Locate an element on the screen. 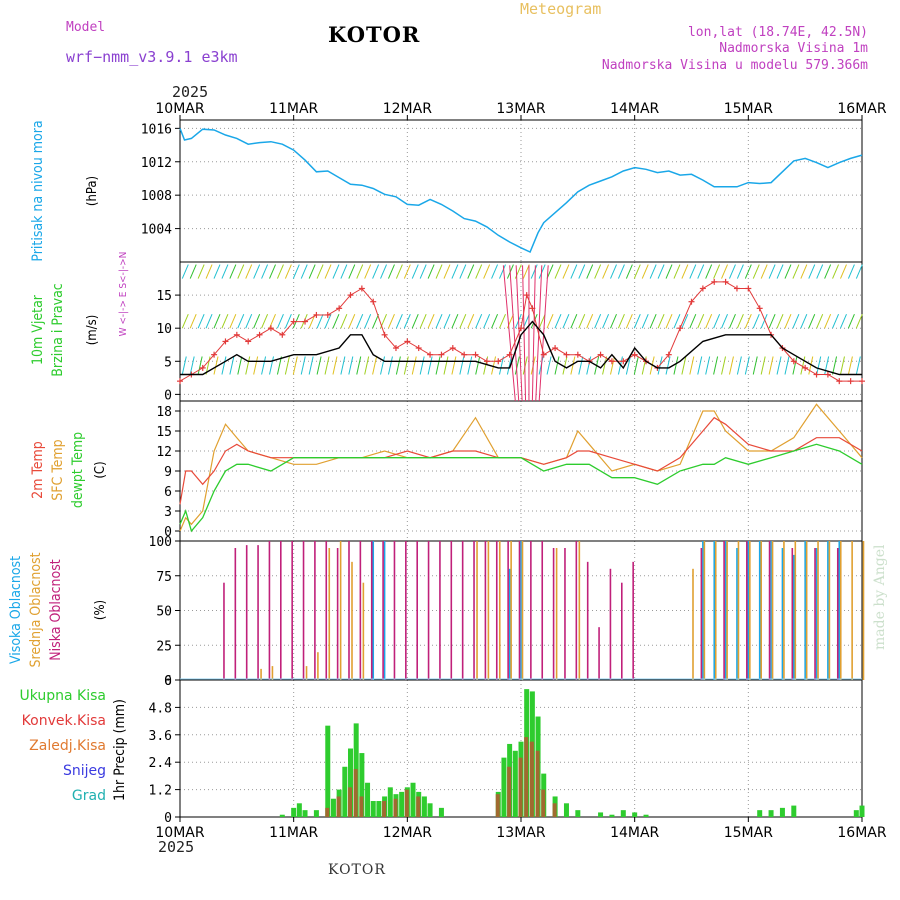 The width and height of the screenshot is (900, 900). cloud-axis-label-2: Srednja Oblacnost is located at coordinates (36, 609).